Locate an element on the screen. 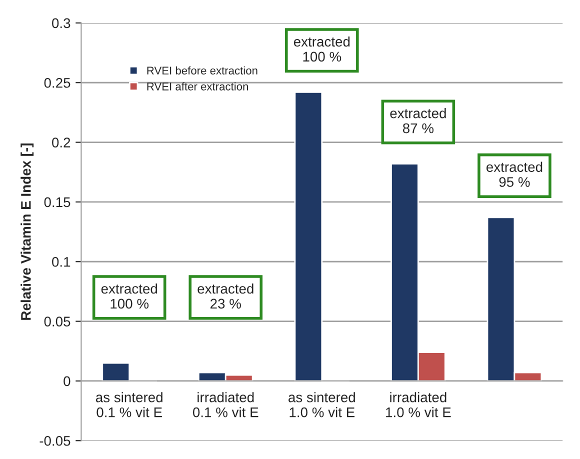 This screenshot has height=459, width=580. annotation: extracted 95 % is located at coordinates (514, 174).